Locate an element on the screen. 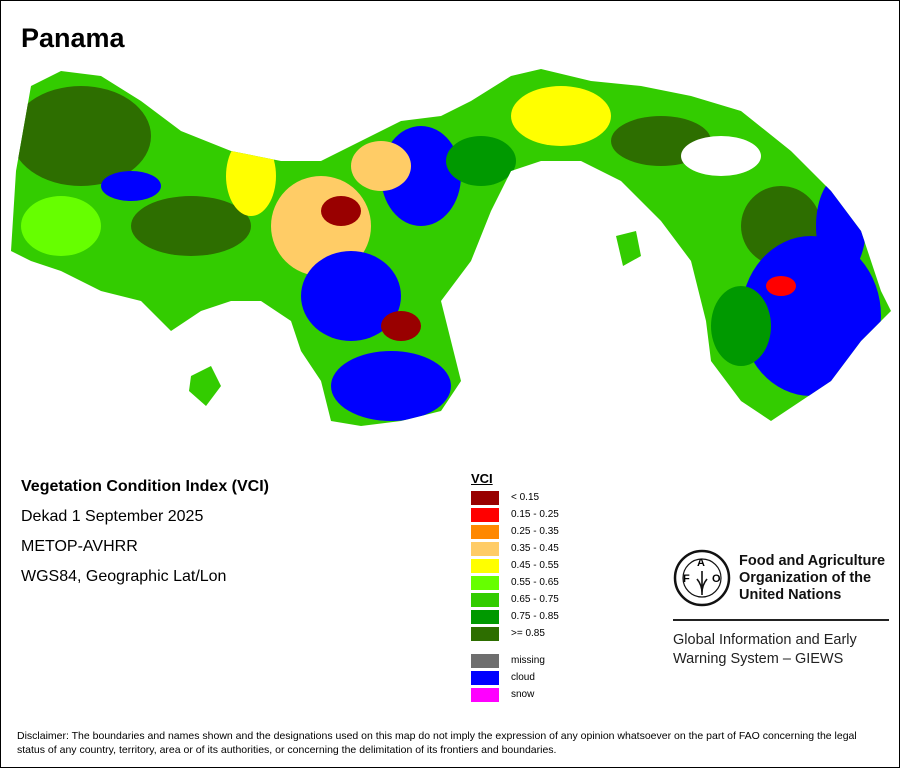 The height and width of the screenshot is (768, 900). legend-item: 0.75 - 0.85 is located at coordinates (515, 616).